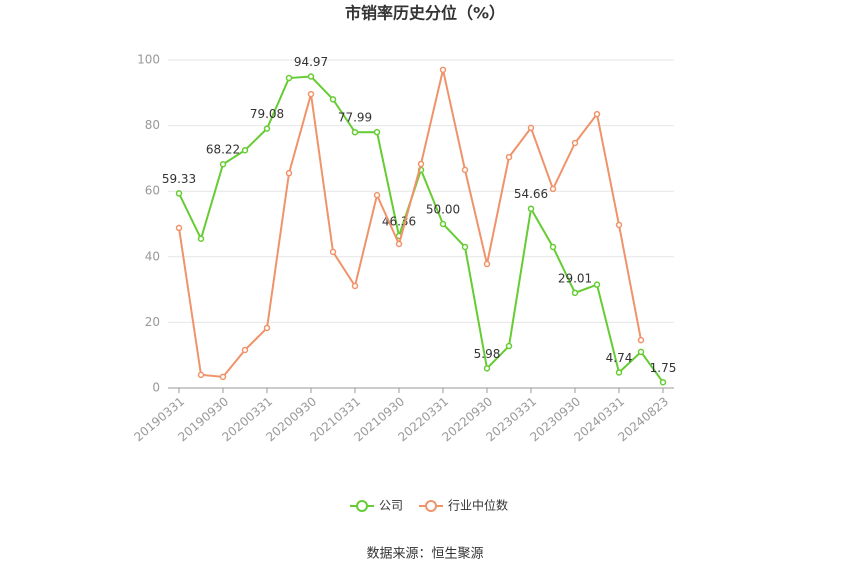  What do you see at coordinates (531, 194) in the screenshot?
I see `data-label: 54.66` at bounding box center [531, 194].